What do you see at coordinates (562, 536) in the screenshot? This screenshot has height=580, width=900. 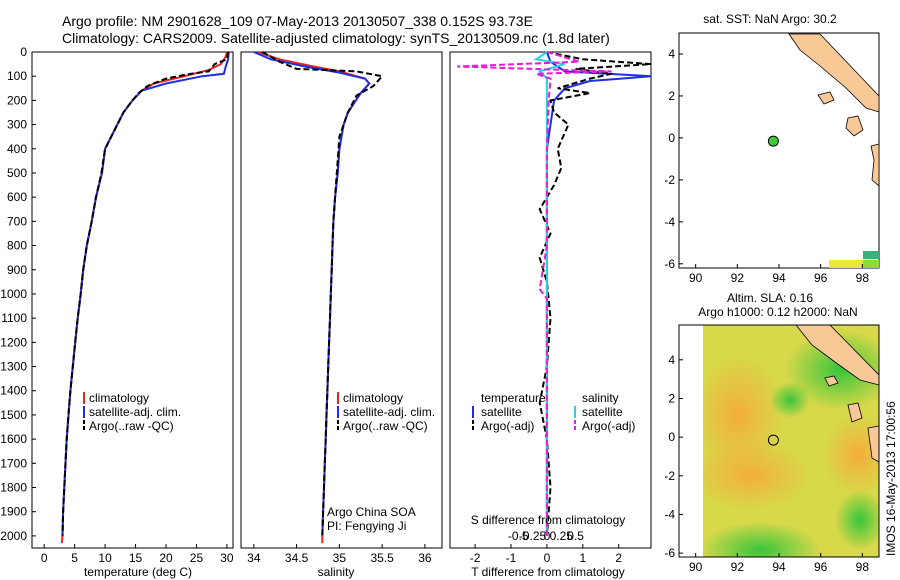 I see `s-diff-tick-label: 0.25` at bounding box center [562, 536].